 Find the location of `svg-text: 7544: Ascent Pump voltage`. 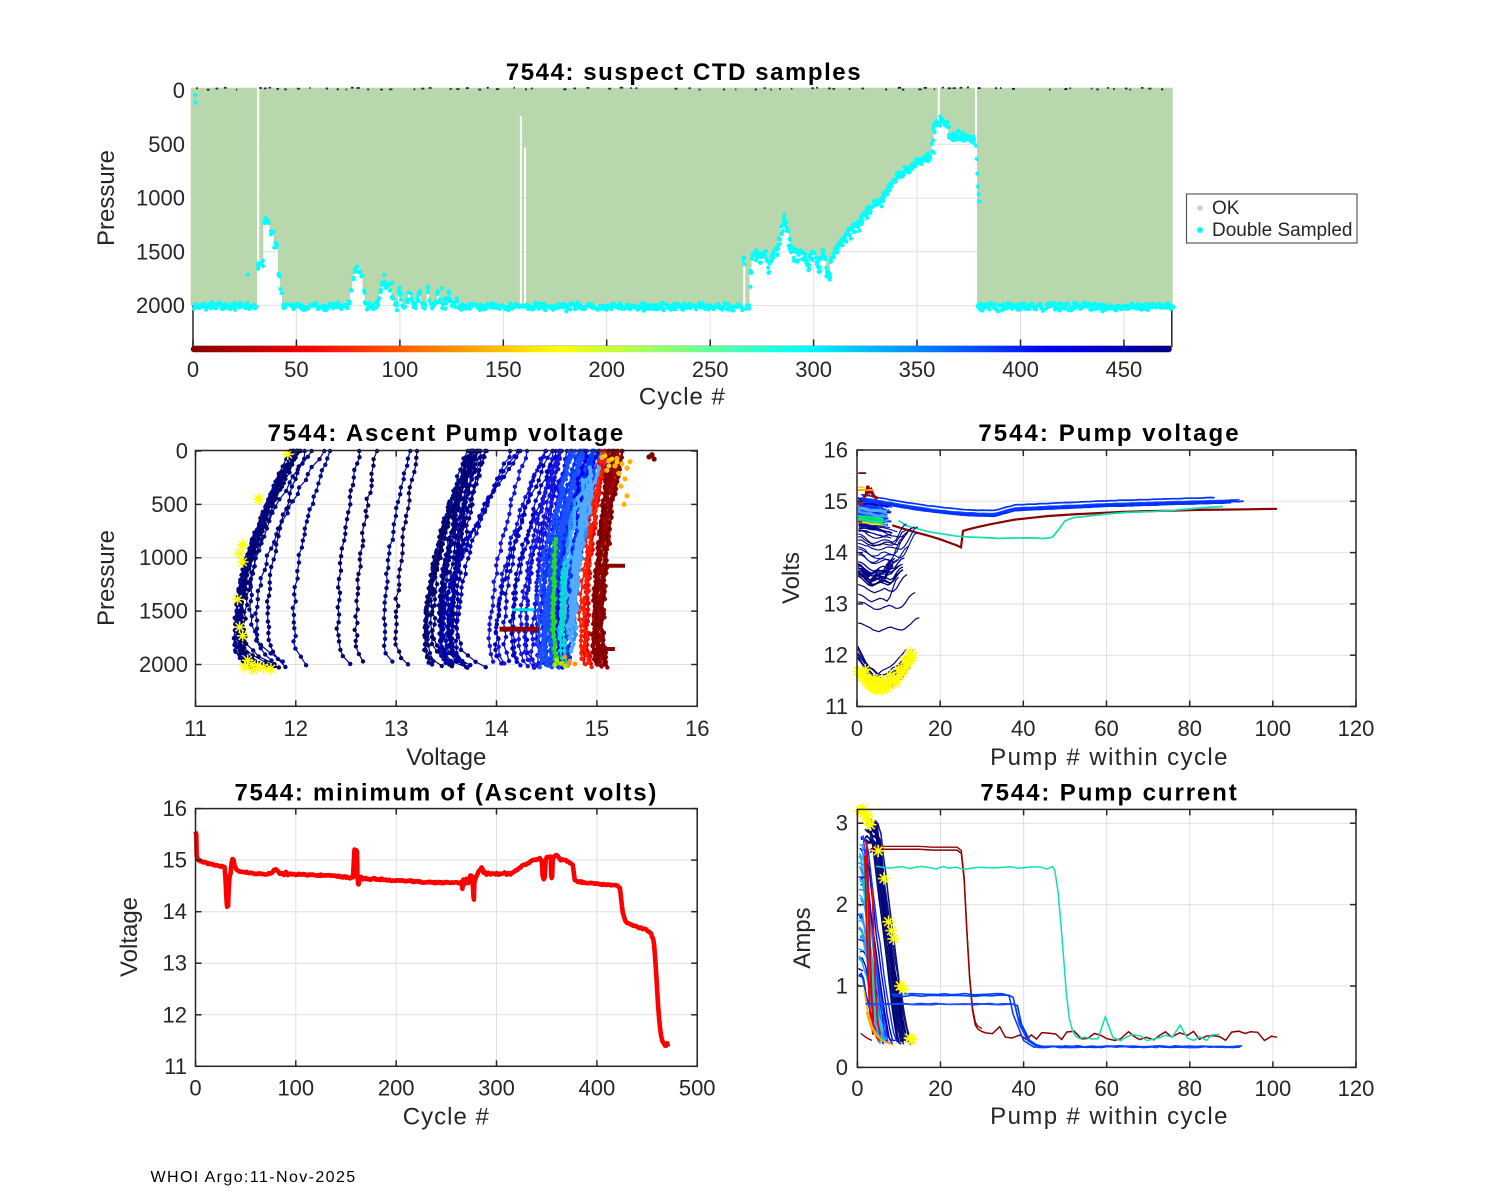

svg-text: 7544: Ascent Pump voltage is located at coordinates (446, 433).